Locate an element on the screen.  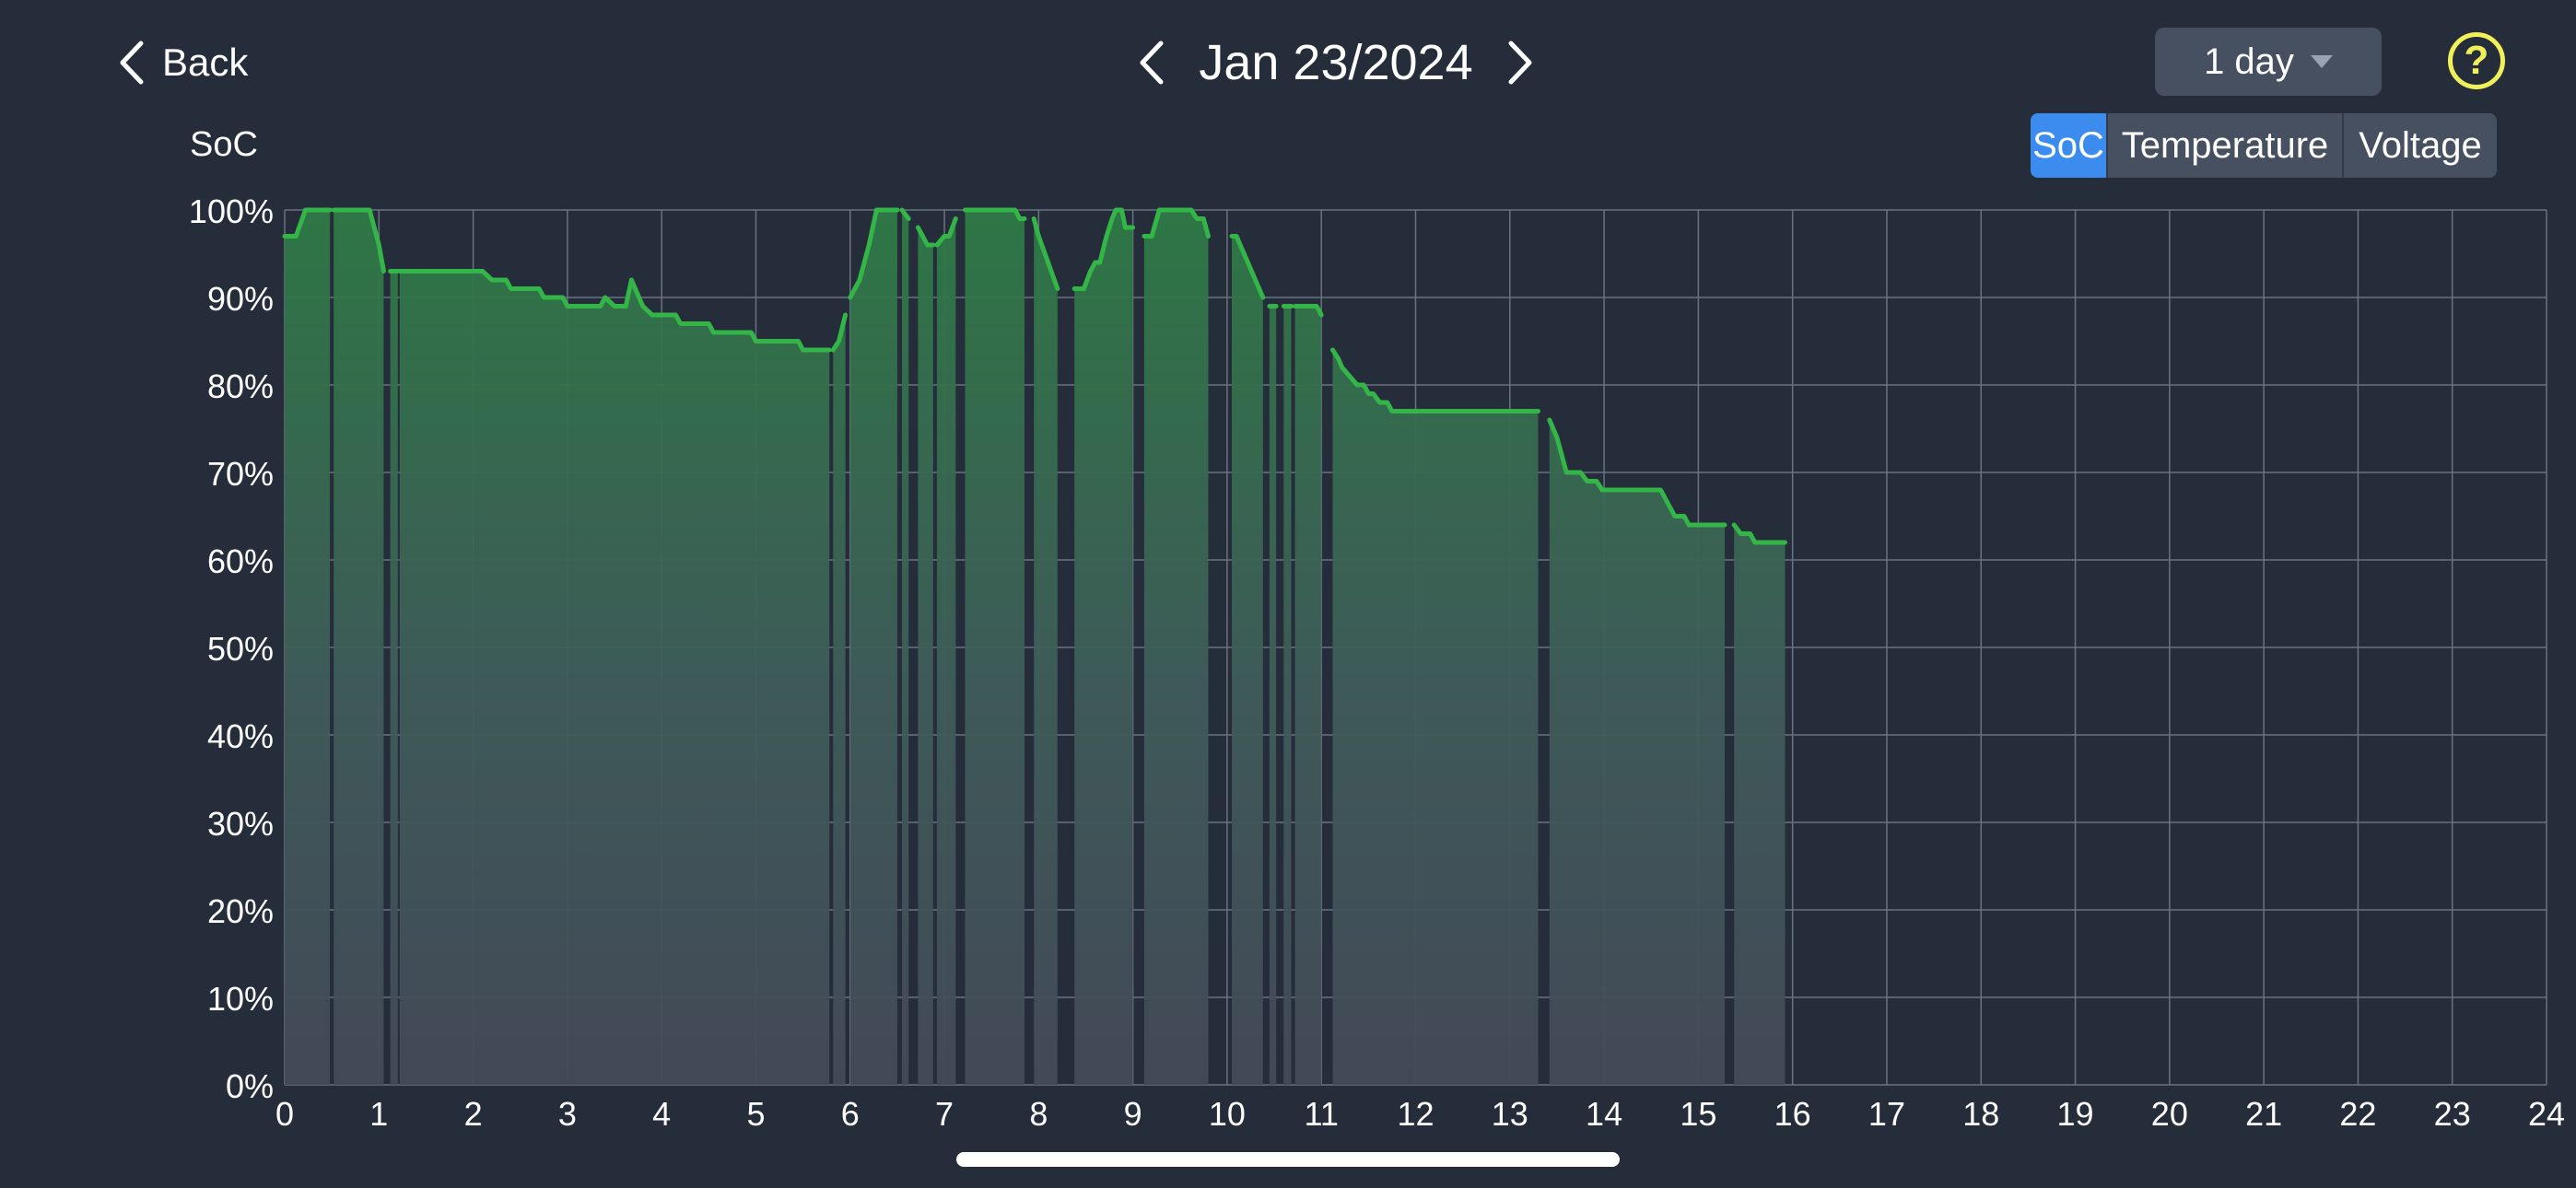
x-tick-label: 0 is located at coordinates (284, 1114).